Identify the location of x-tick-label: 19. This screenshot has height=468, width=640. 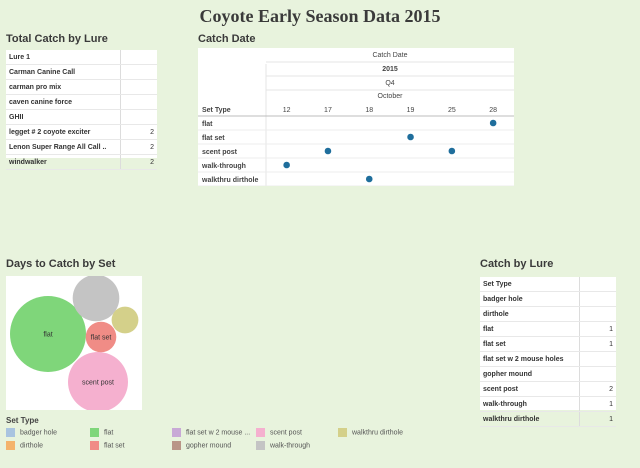
(411, 110).